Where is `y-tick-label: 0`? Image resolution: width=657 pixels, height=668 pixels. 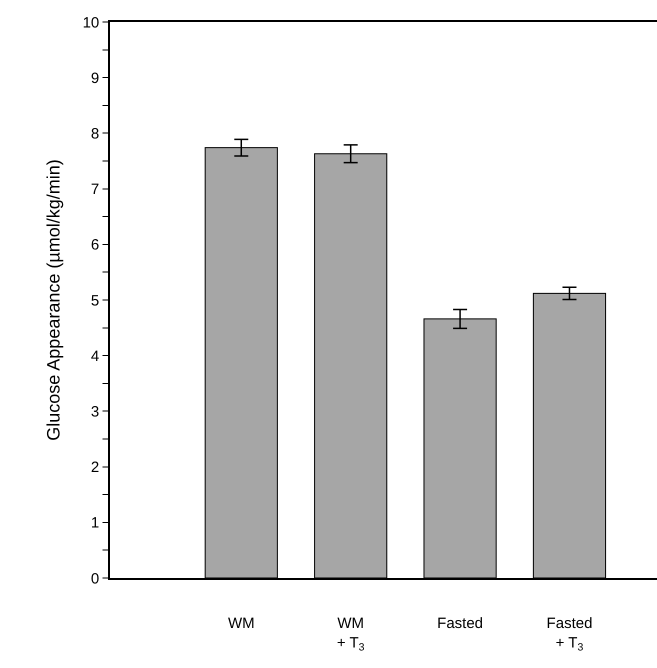
y-tick-label: 0 is located at coordinates (95, 579).